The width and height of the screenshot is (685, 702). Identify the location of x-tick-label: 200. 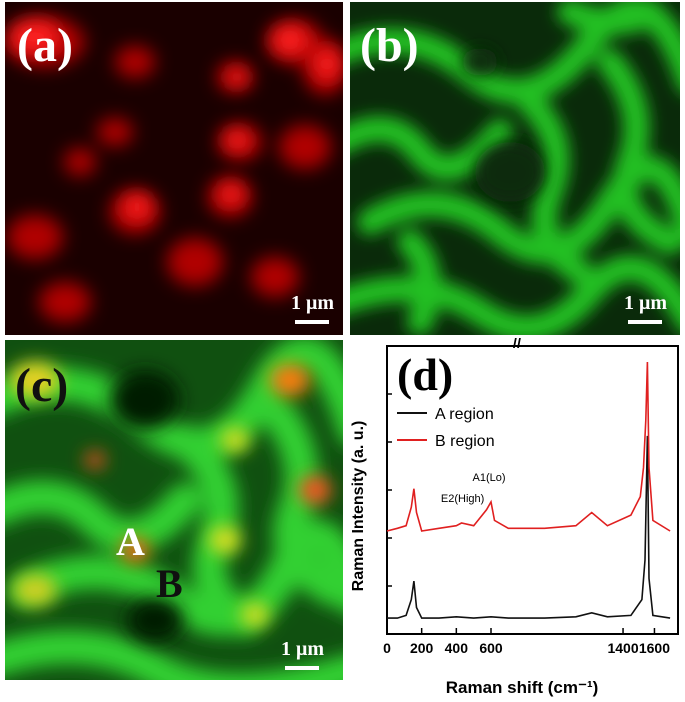
(422, 648).